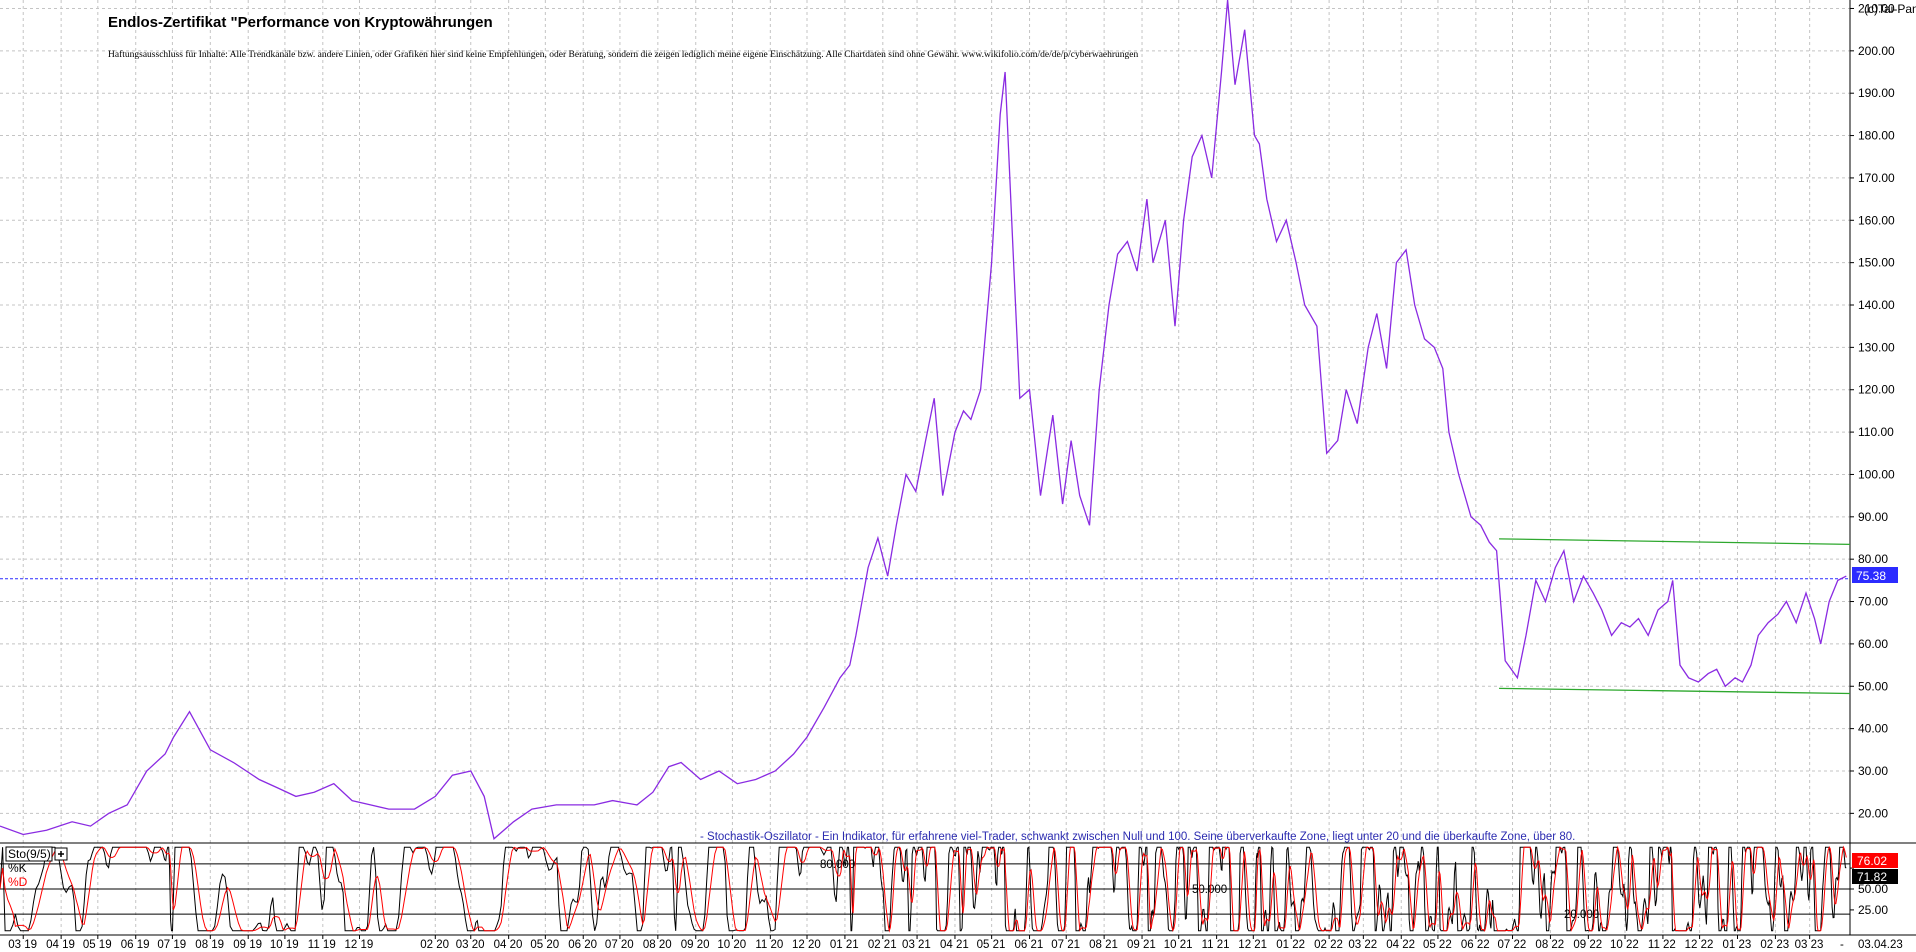 This screenshot has width=1916, height=952. Describe the element at coordinates (1512, 945) in the screenshot. I see `time-tick-label: 07 22` at that location.